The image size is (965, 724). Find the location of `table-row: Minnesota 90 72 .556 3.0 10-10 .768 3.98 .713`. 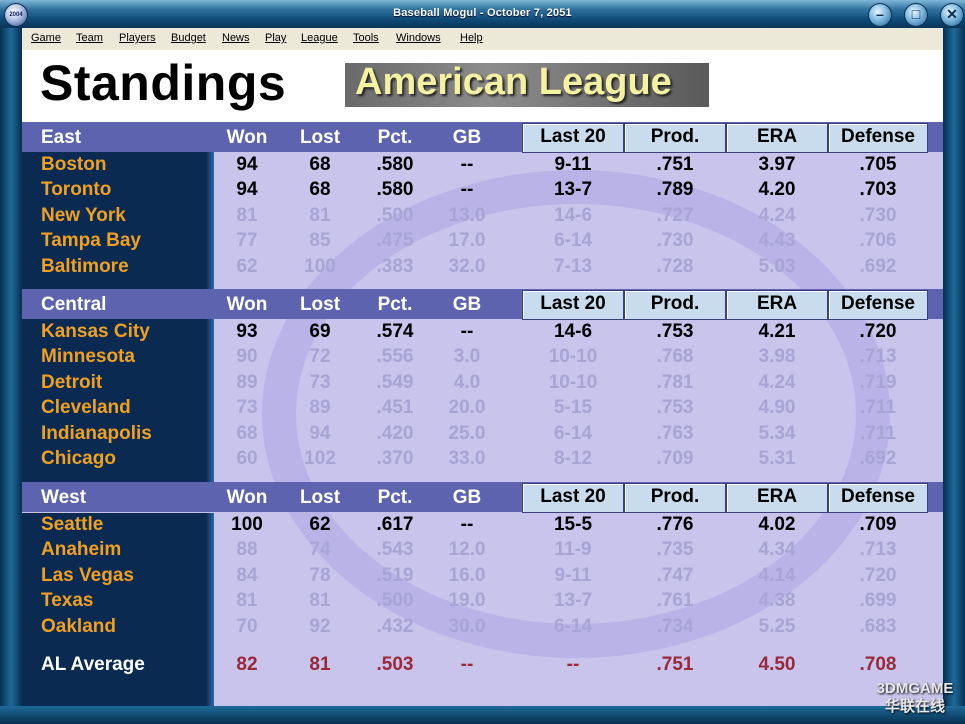

table-row: Minnesota 90 72 .556 3.0 10-10 .768 3.98 .713 is located at coordinates (482, 357).